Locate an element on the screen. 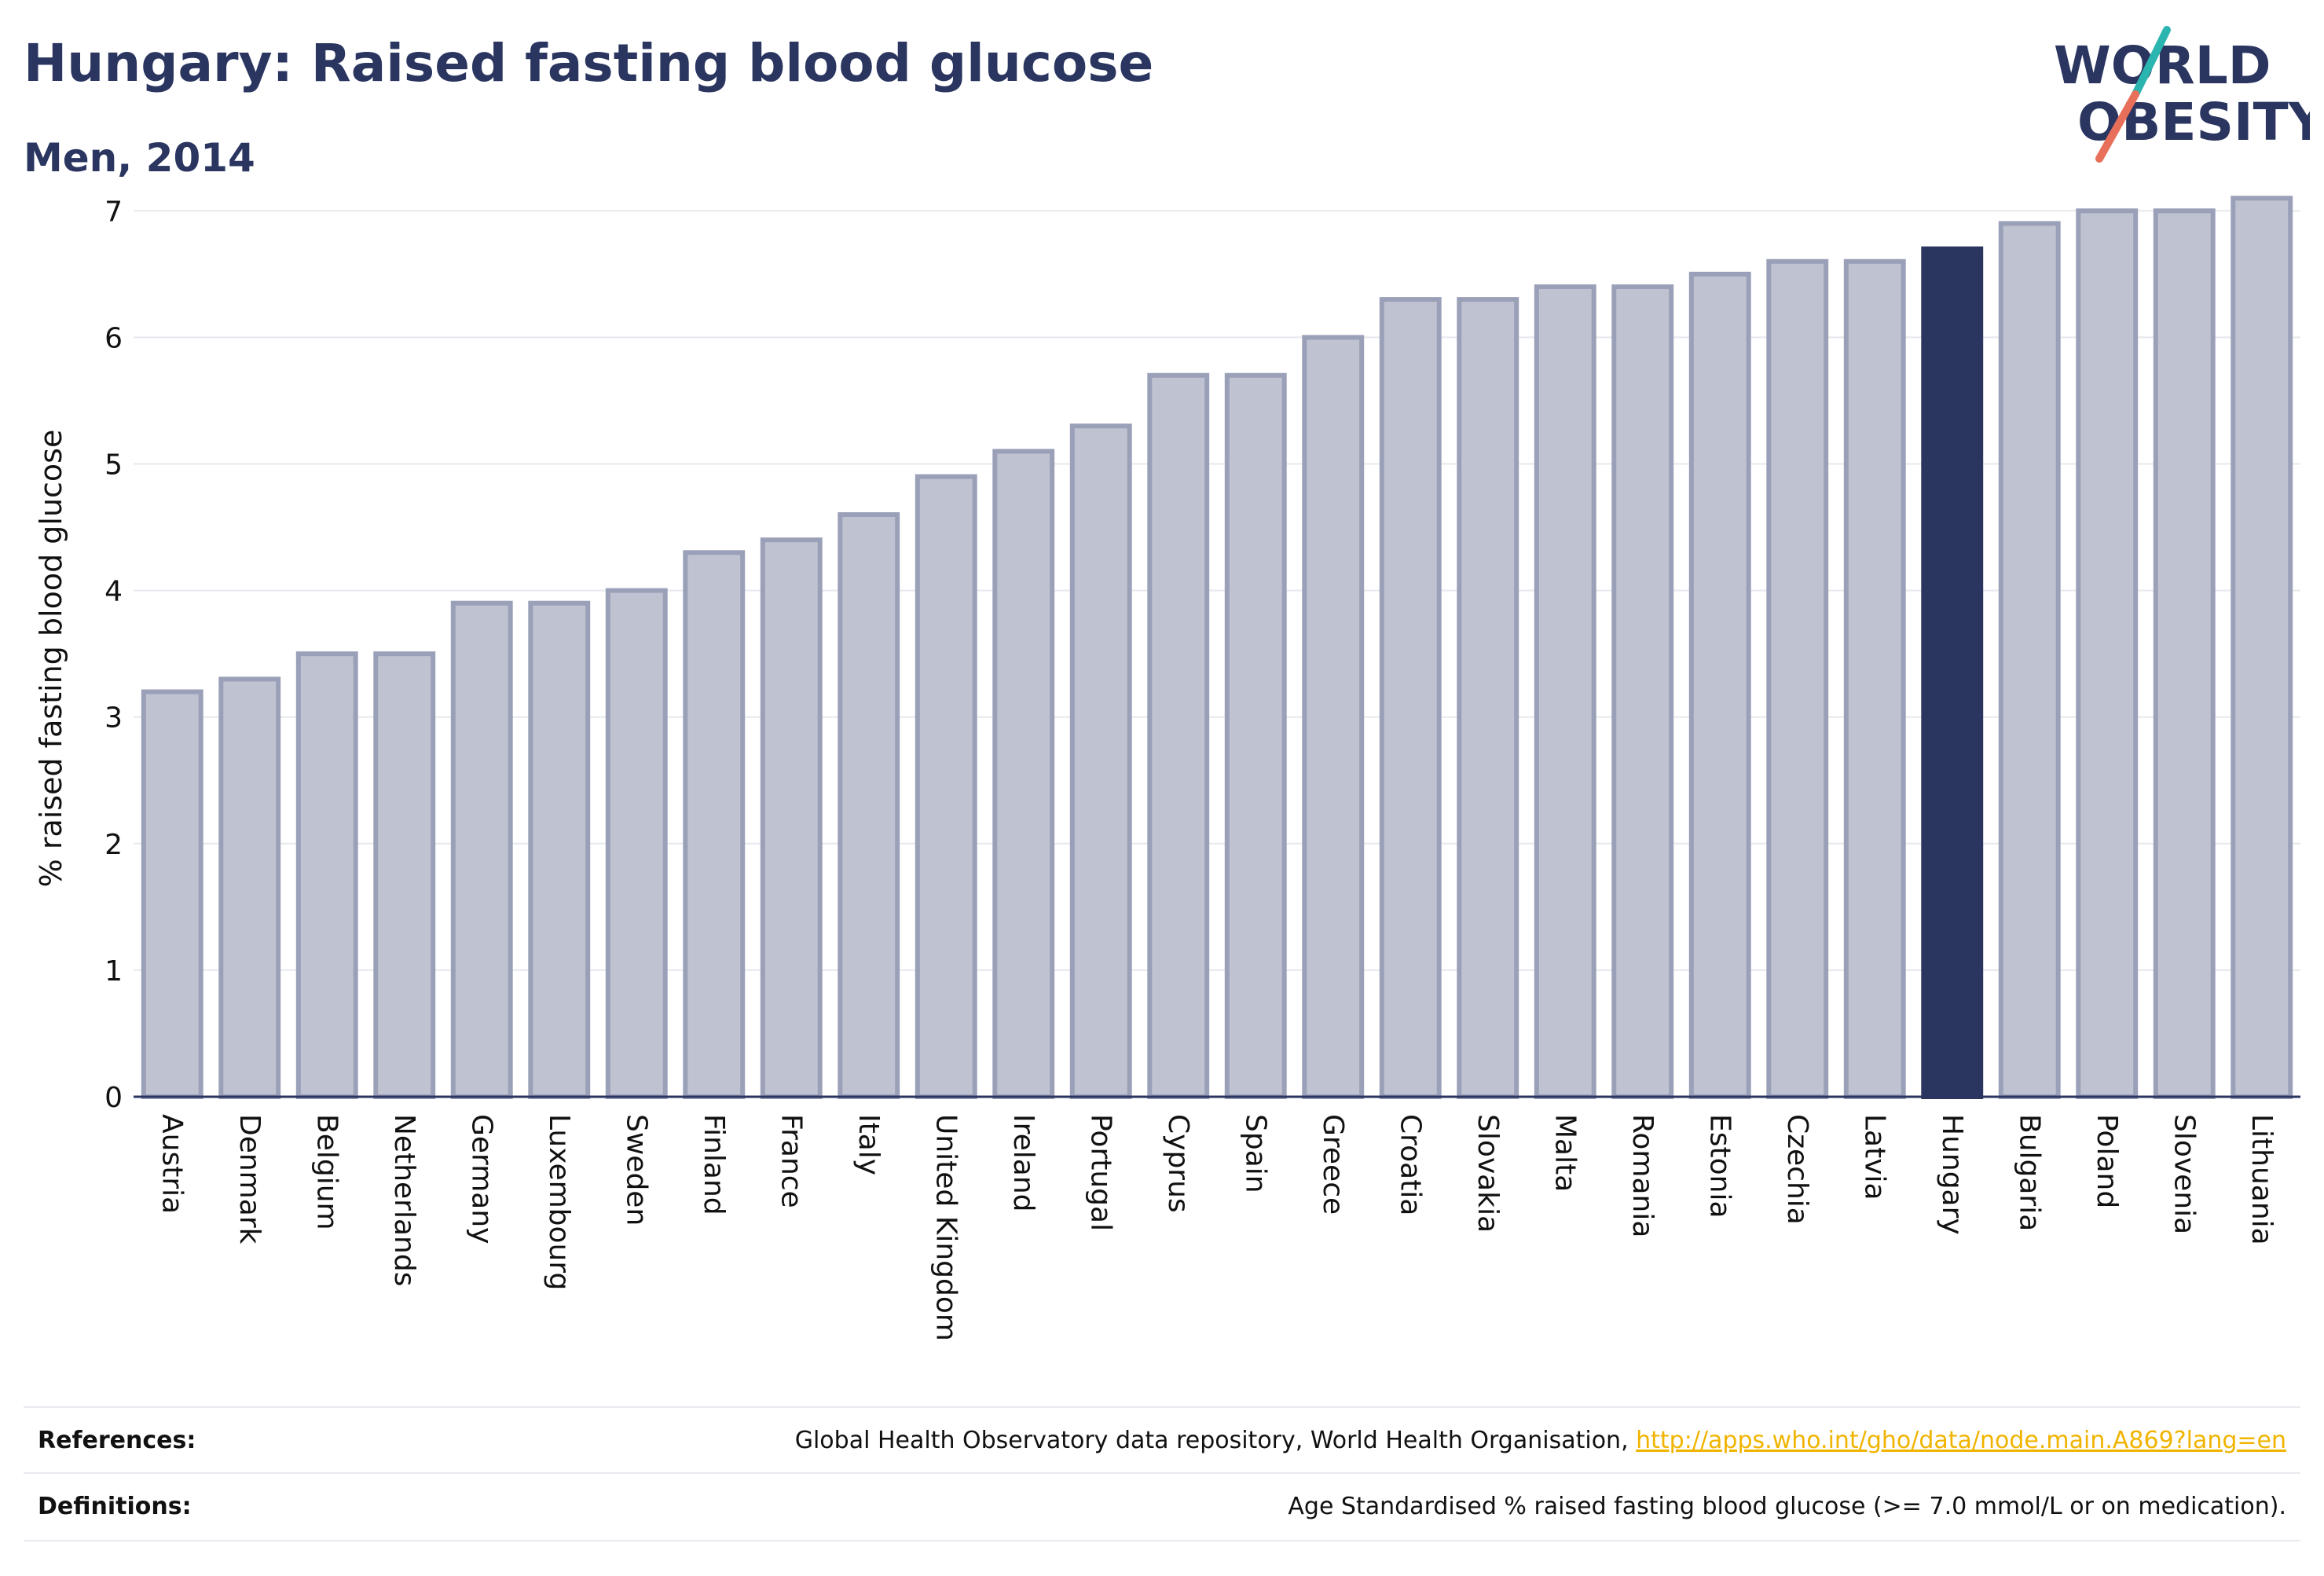 The width and height of the screenshot is (2324, 1576). bar-malta is located at coordinates (1565, 691).